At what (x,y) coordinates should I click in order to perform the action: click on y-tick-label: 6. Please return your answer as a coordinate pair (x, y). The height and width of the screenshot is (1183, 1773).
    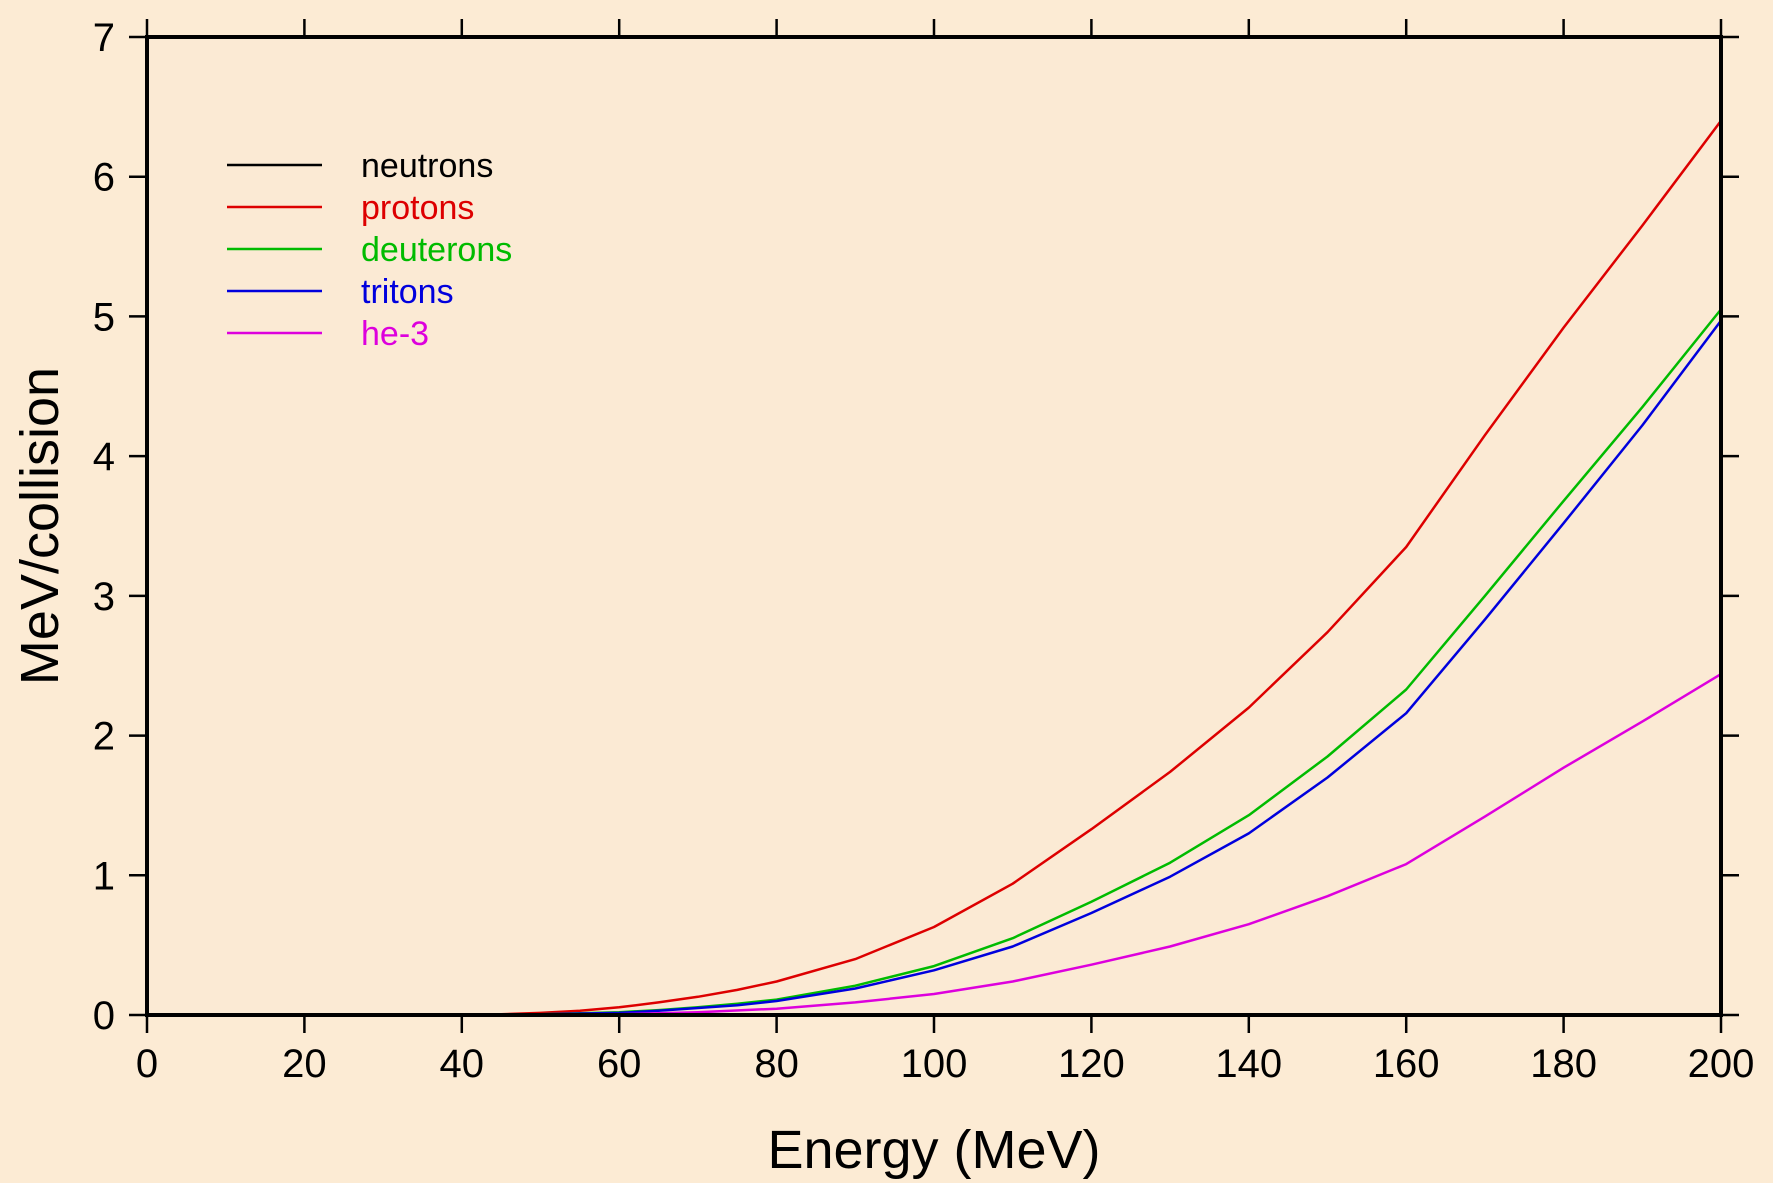
    Looking at the image, I should click on (104, 178).